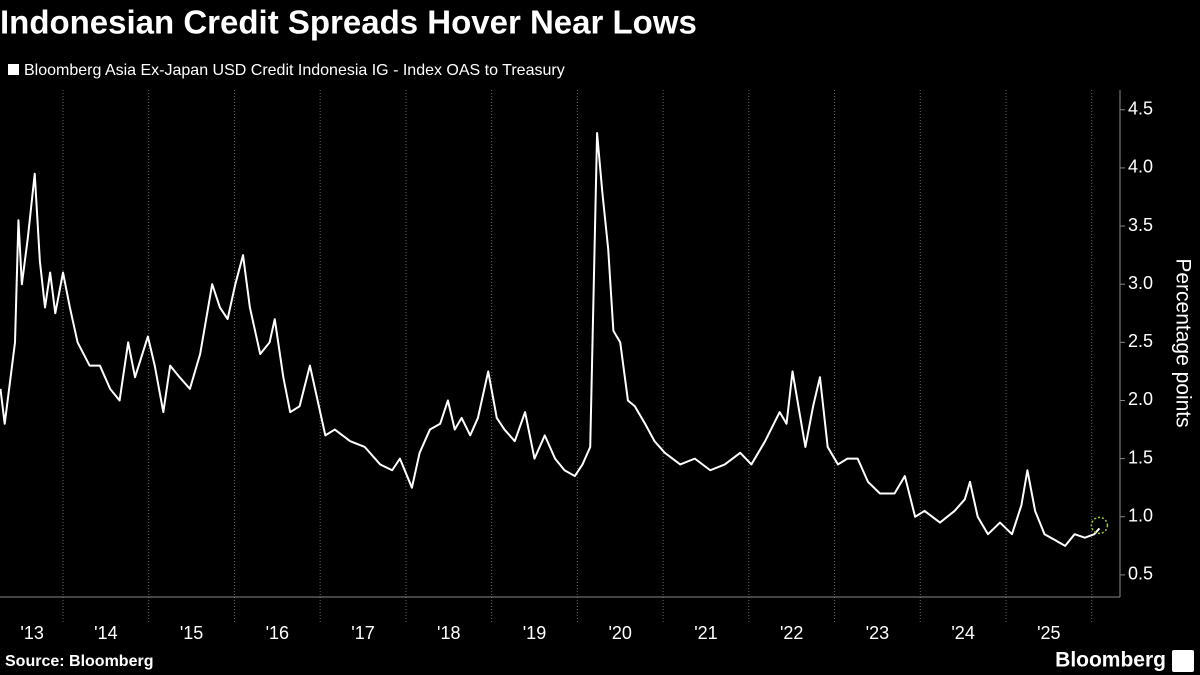 The width and height of the screenshot is (1200, 675). What do you see at coordinates (962, 633) in the screenshot?
I see `x-tick-label: '24` at bounding box center [962, 633].